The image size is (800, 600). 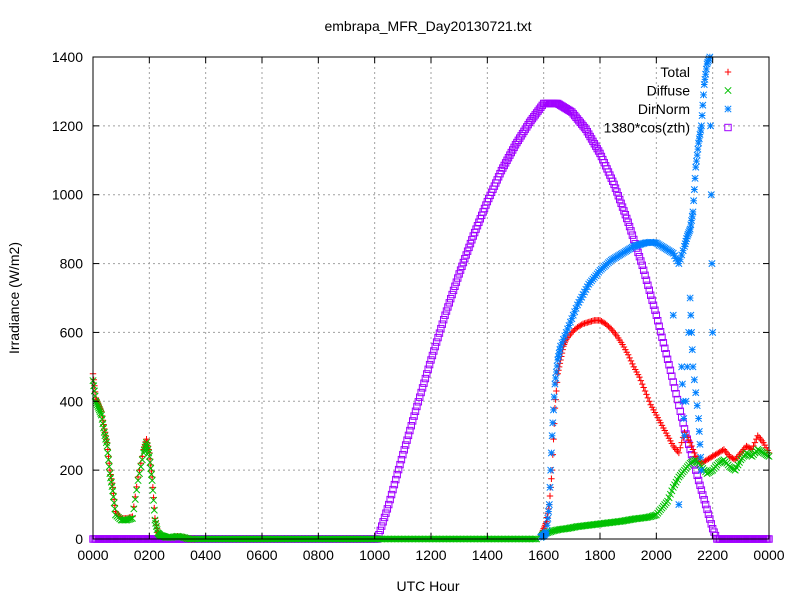 What do you see at coordinates (67, 57) in the screenshot?
I see `y-tick-label: 1400` at bounding box center [67, 57].